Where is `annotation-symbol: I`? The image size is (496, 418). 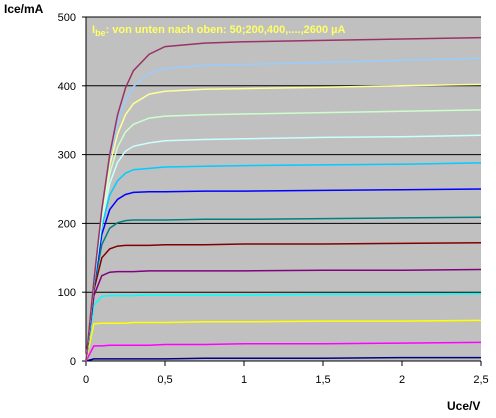 annotation-symbol: I is located at coordinates (93, 30).